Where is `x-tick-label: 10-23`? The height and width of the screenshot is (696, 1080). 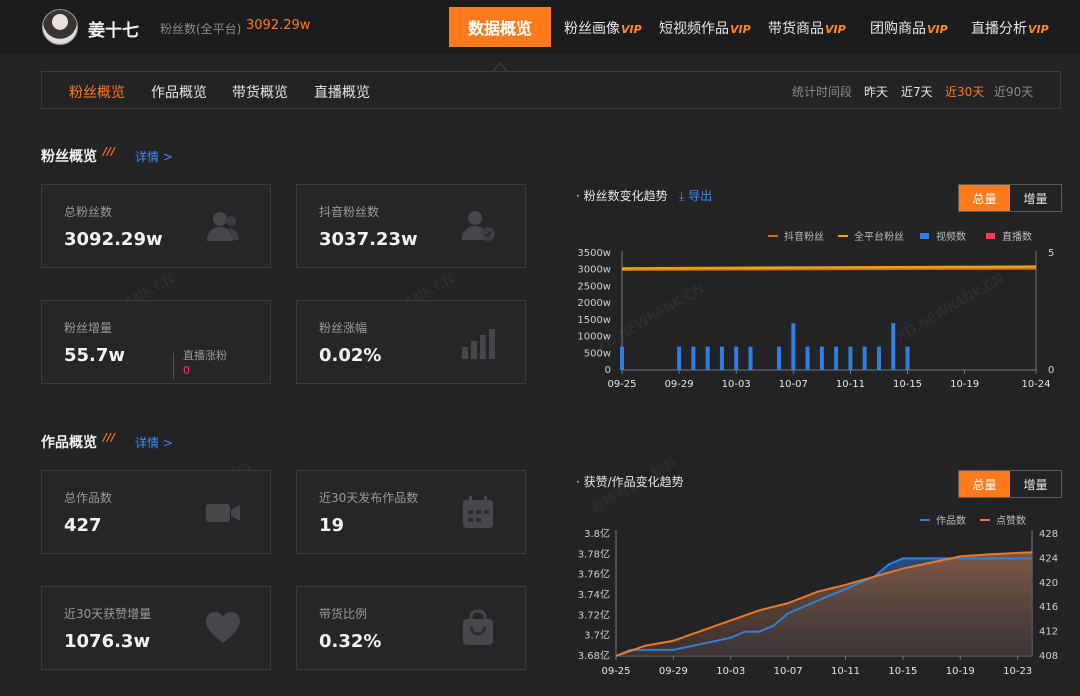
x-tick-label: 10-23 is located at coordinates (1017, 671).